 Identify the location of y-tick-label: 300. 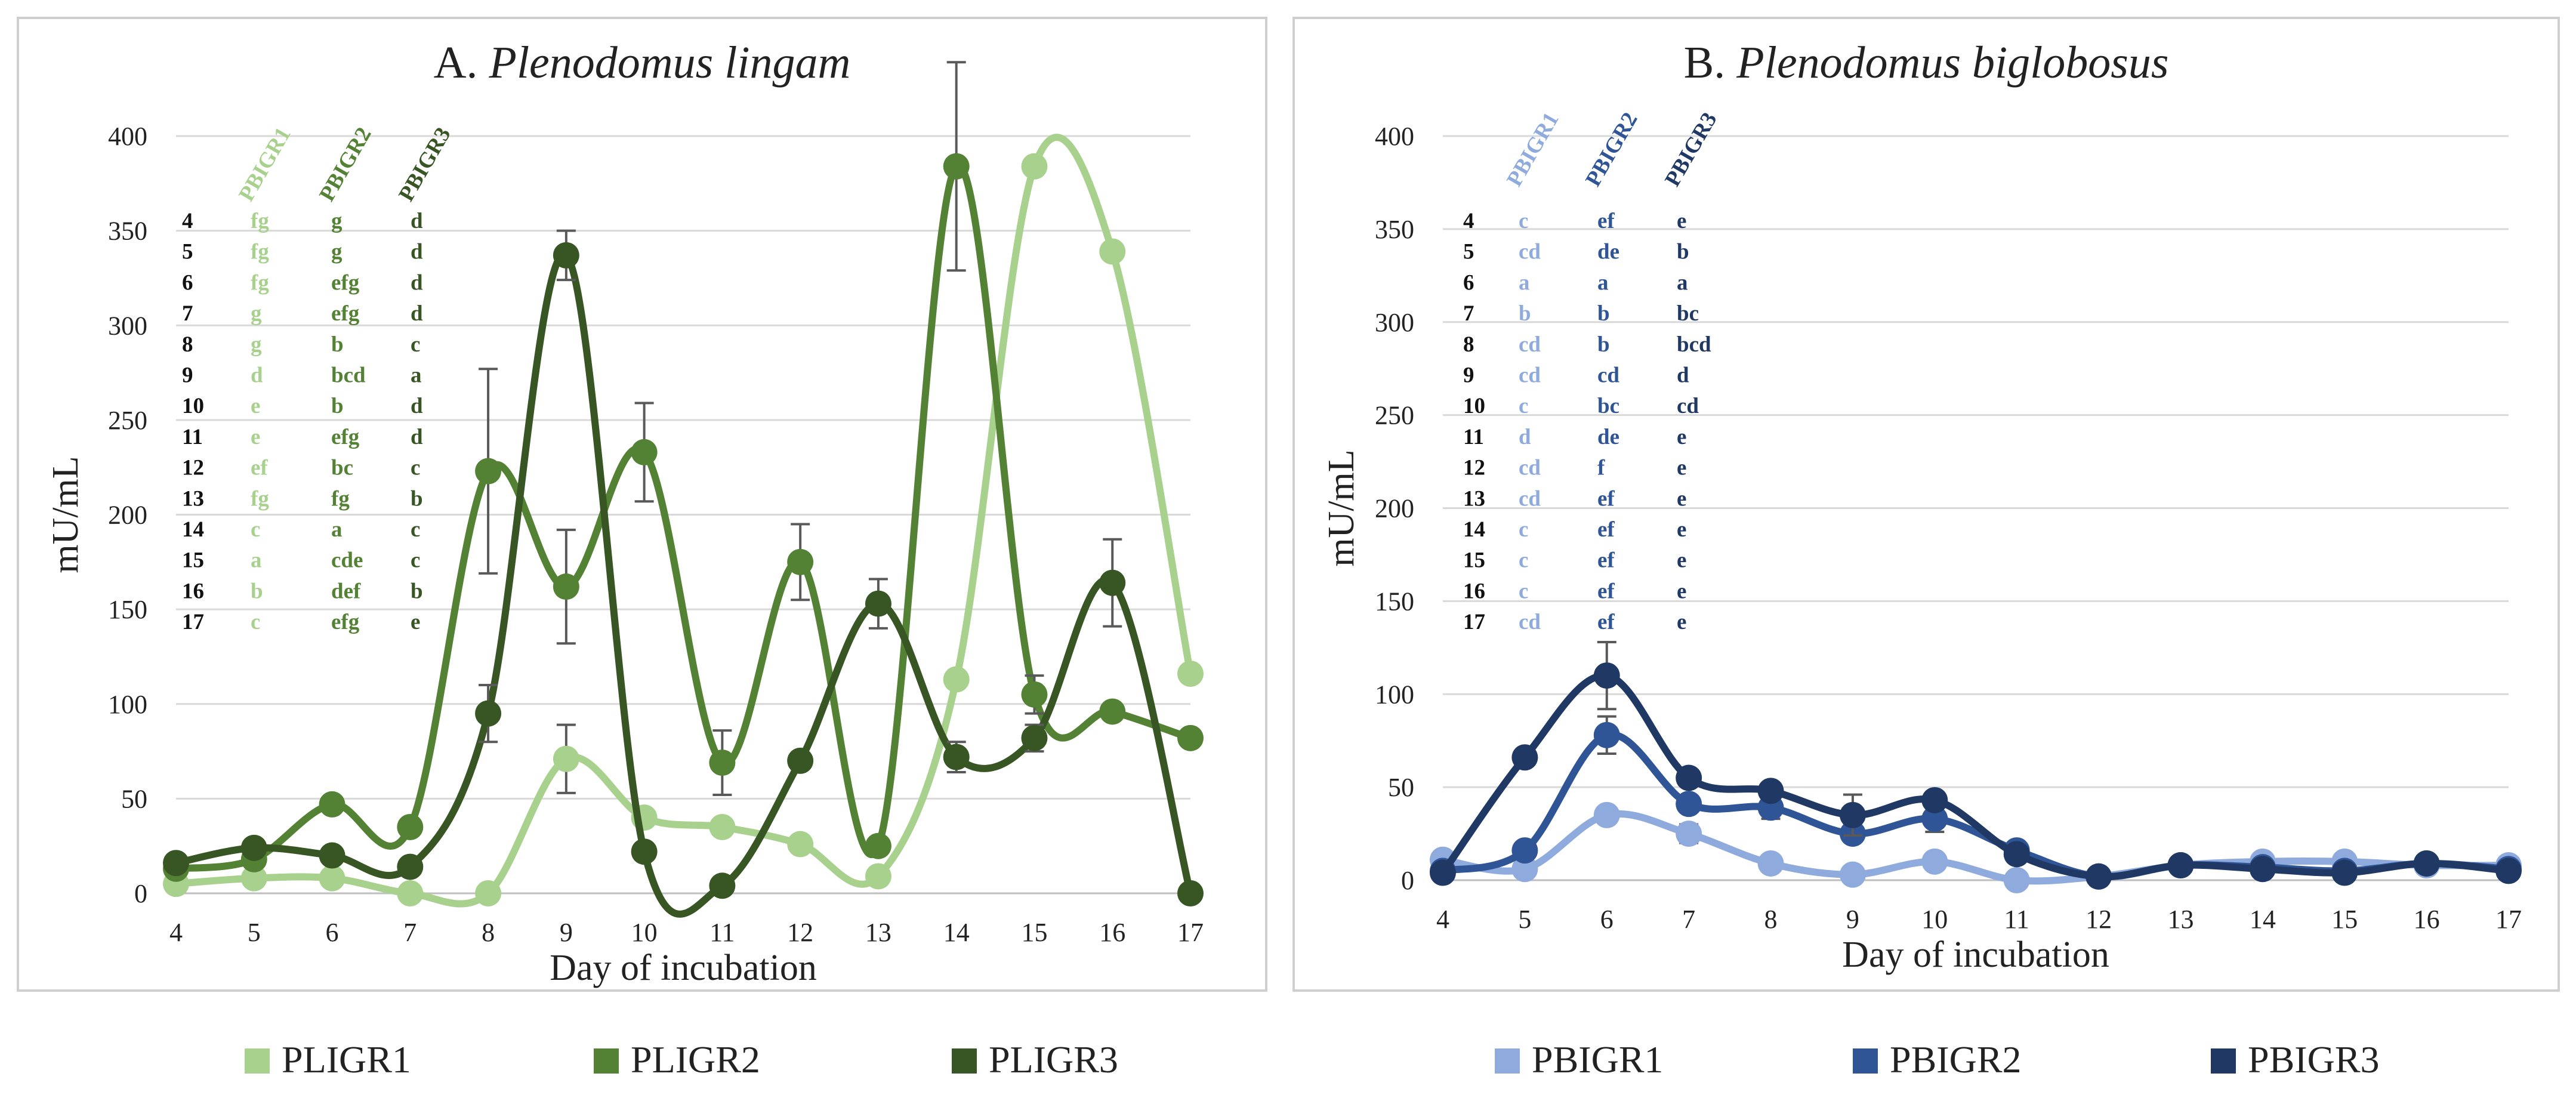
(1394, 322).